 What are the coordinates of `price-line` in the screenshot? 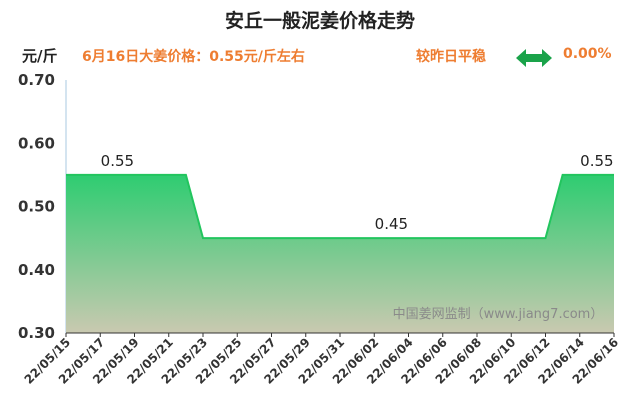 It's located at (340, 206).